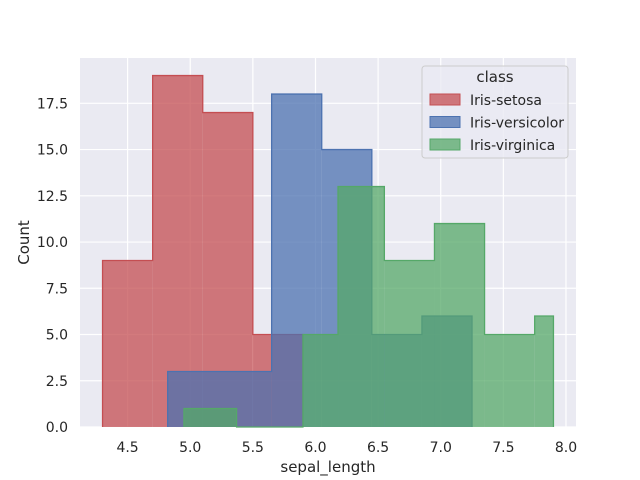 This screenshot has width=640, height=480. Describe the element at coordinates (52, 243) in the screenshot. I see `y-tick-label: 10.0` at that location.